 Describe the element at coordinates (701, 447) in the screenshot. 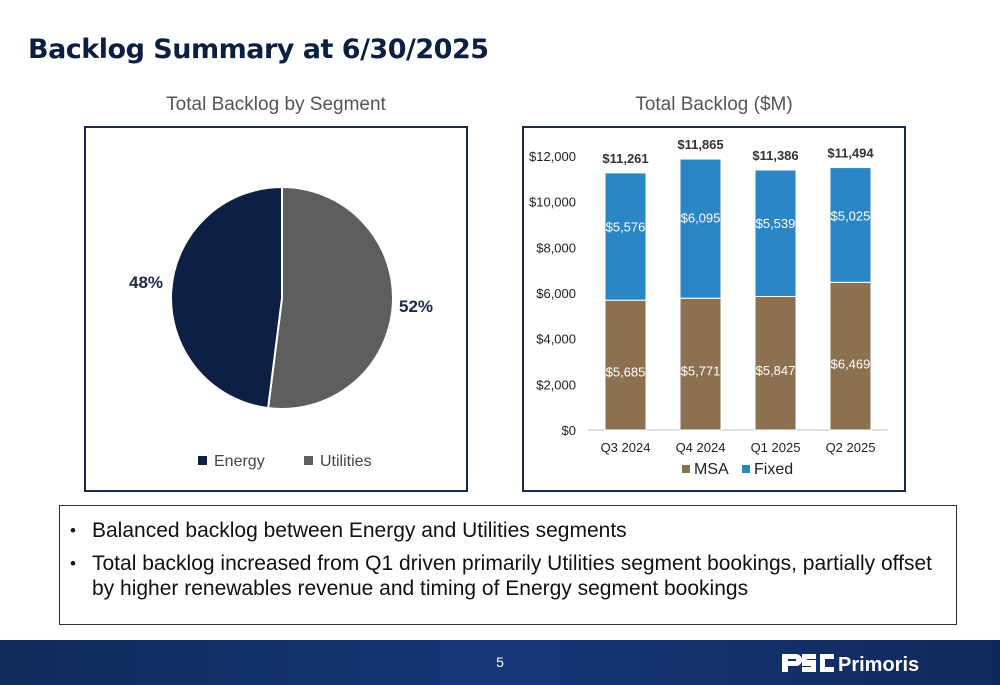

I see `x-tick-label: Q4 2024` at that location.